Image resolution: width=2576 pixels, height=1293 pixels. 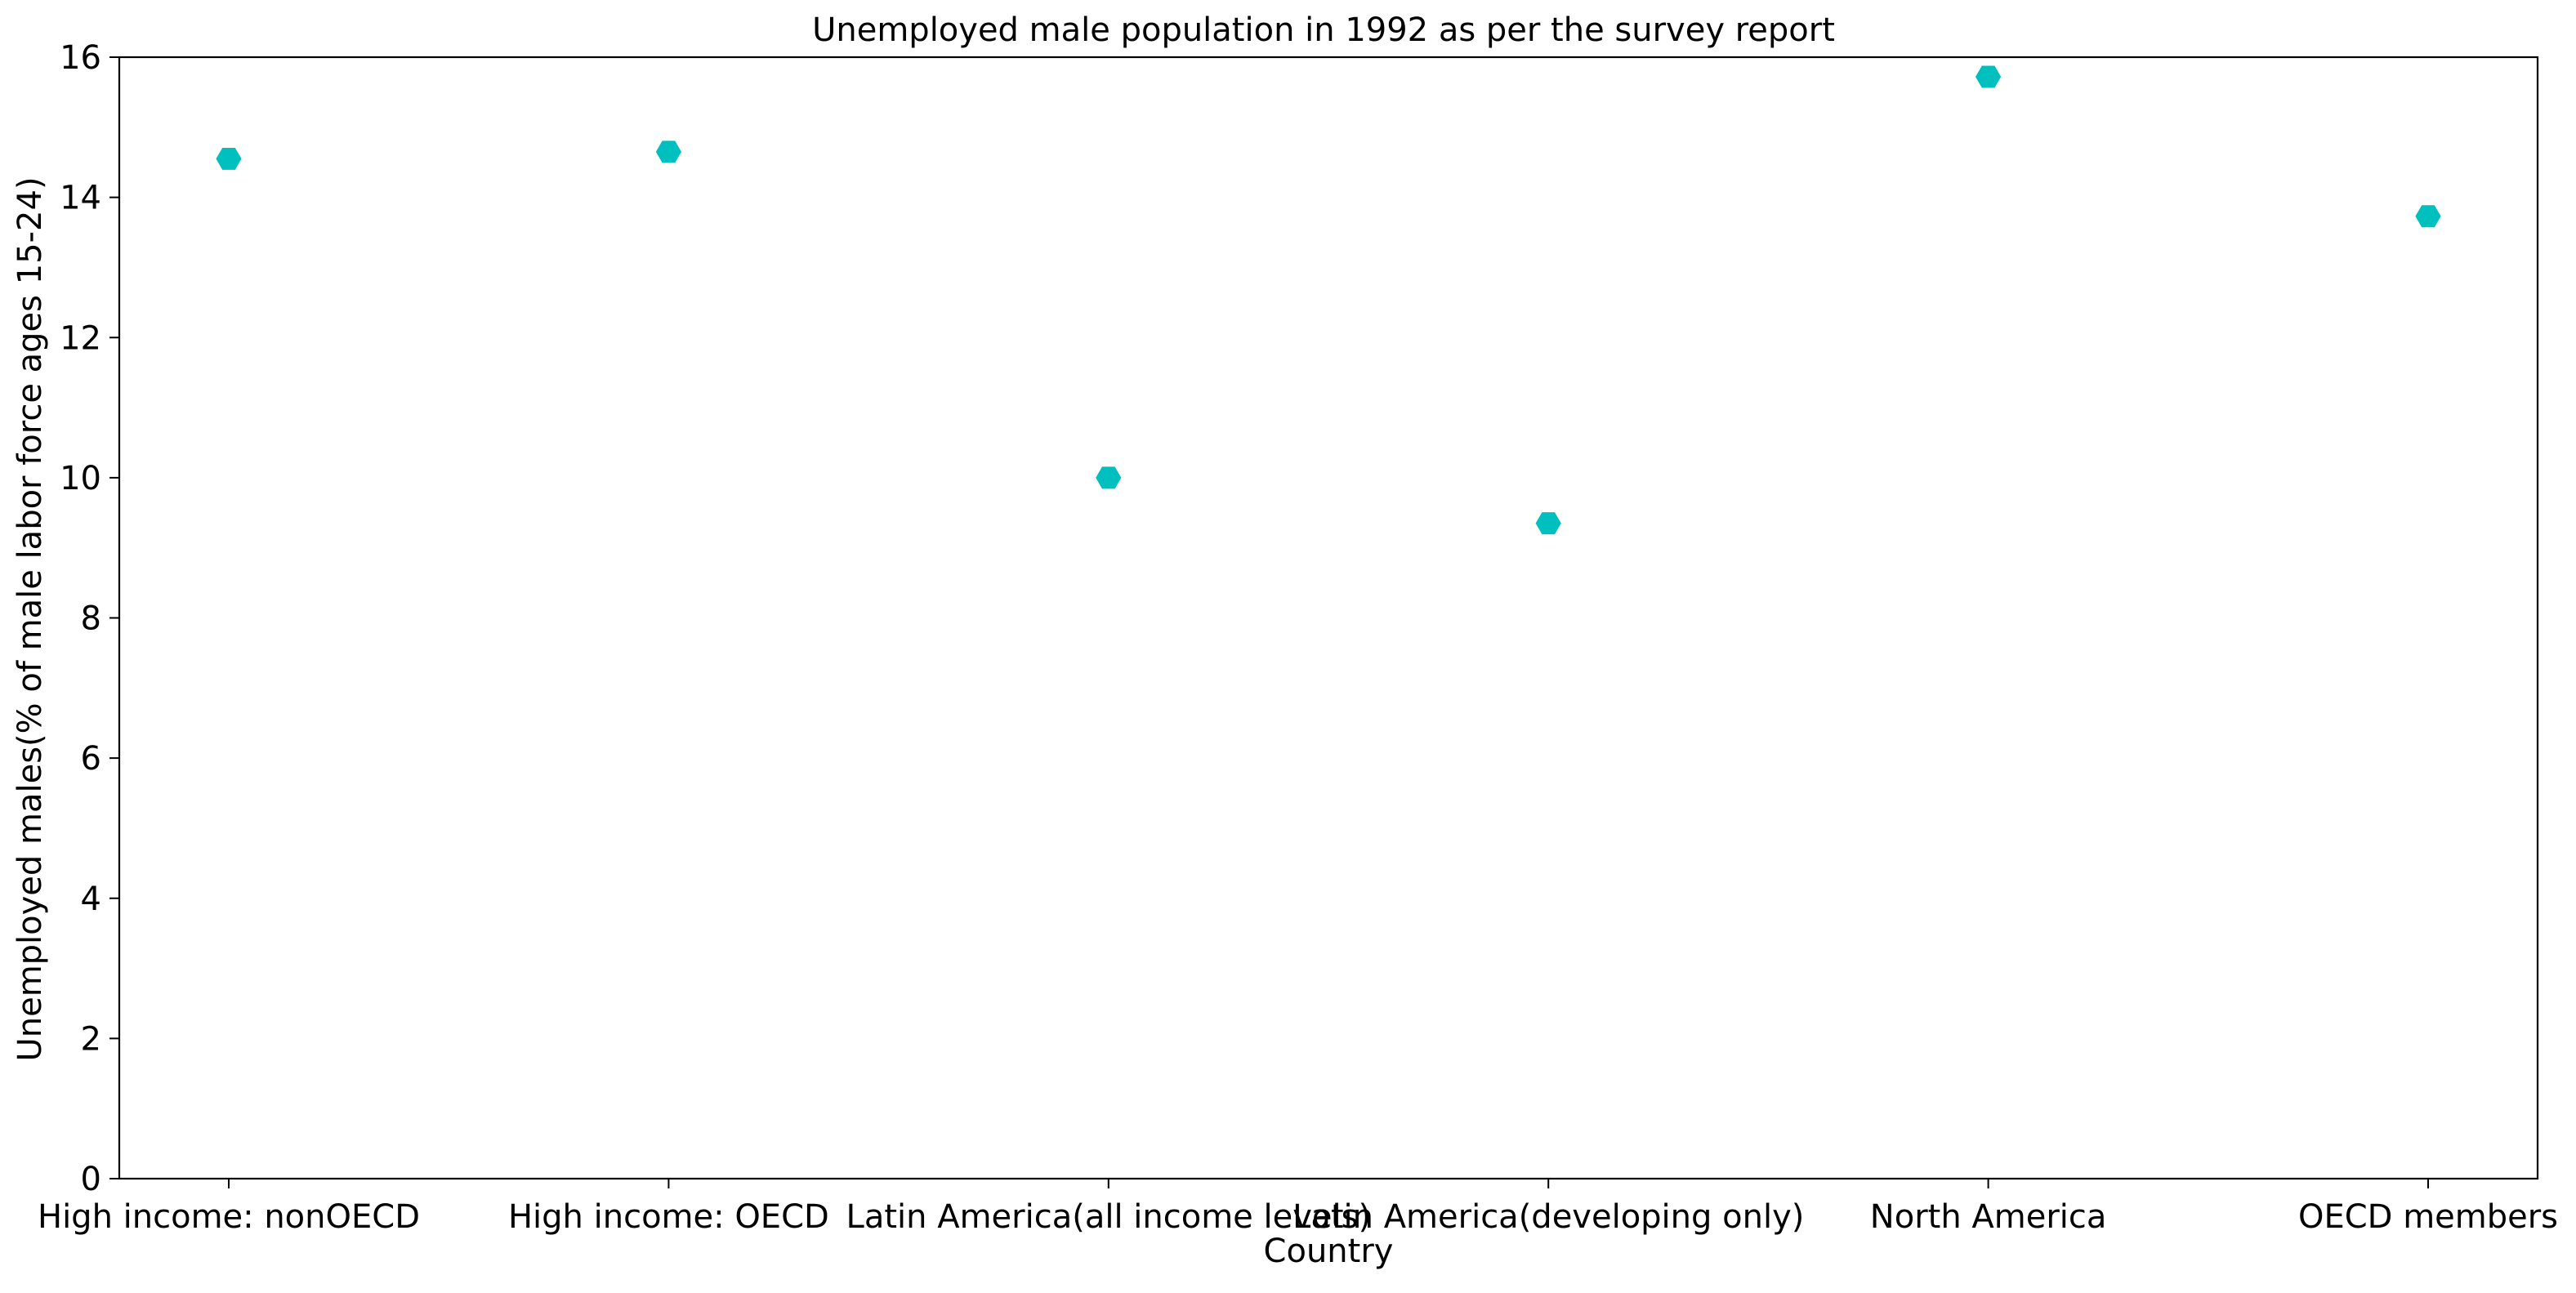 What do you see at coordinates (1989, 1217) in the screenshot?
I see `x-tick-label: North America` at bounding box center [1989, 1217].